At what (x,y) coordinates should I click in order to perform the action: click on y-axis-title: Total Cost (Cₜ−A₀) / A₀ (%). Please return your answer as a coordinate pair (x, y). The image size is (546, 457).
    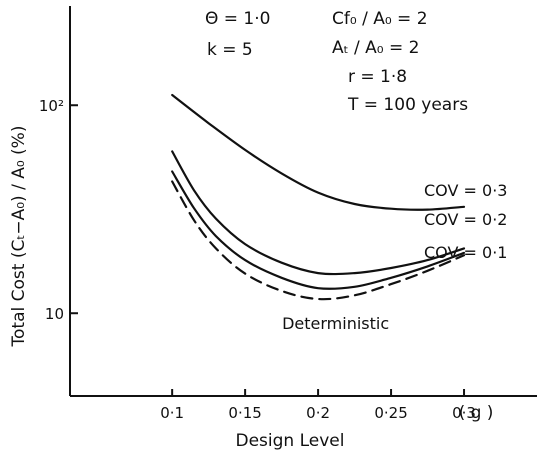
    Looking at the image, I should click on (19, 237).